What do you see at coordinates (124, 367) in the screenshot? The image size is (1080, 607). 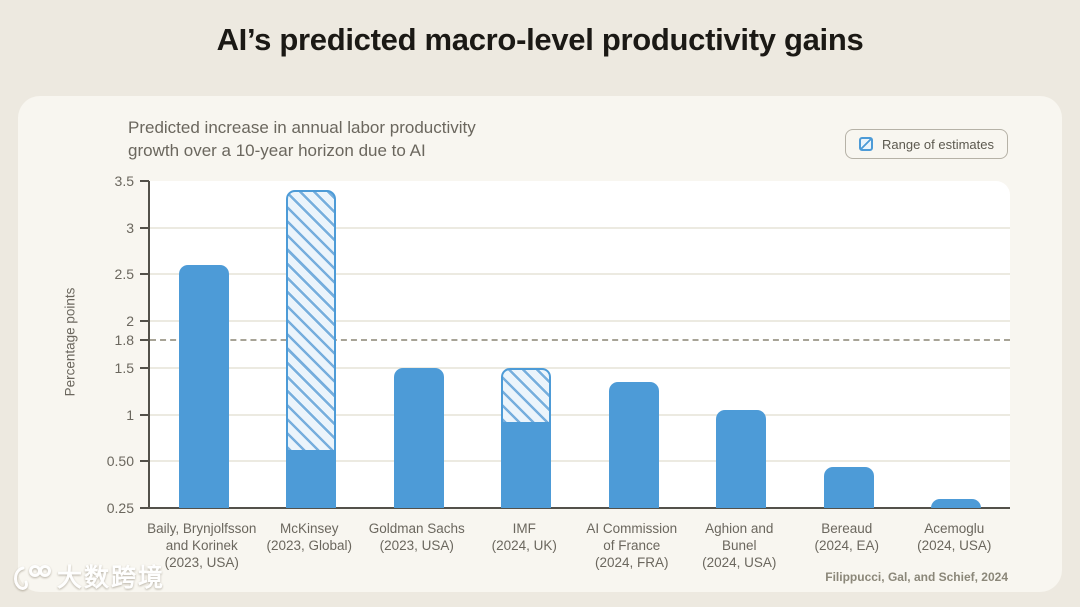 I see `y-axis-tick-label-1.5: 1.5` at bounding box center [124, 367].